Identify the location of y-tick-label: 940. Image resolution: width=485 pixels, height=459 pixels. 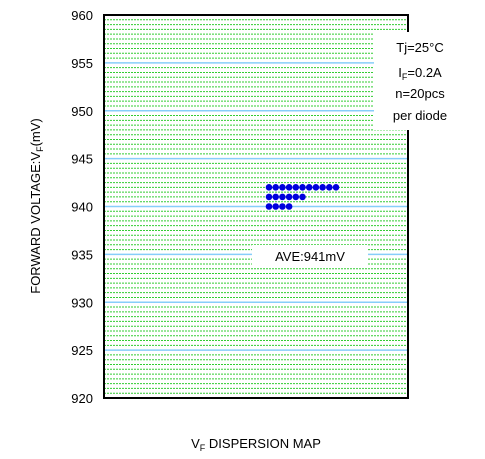
(82, 207).